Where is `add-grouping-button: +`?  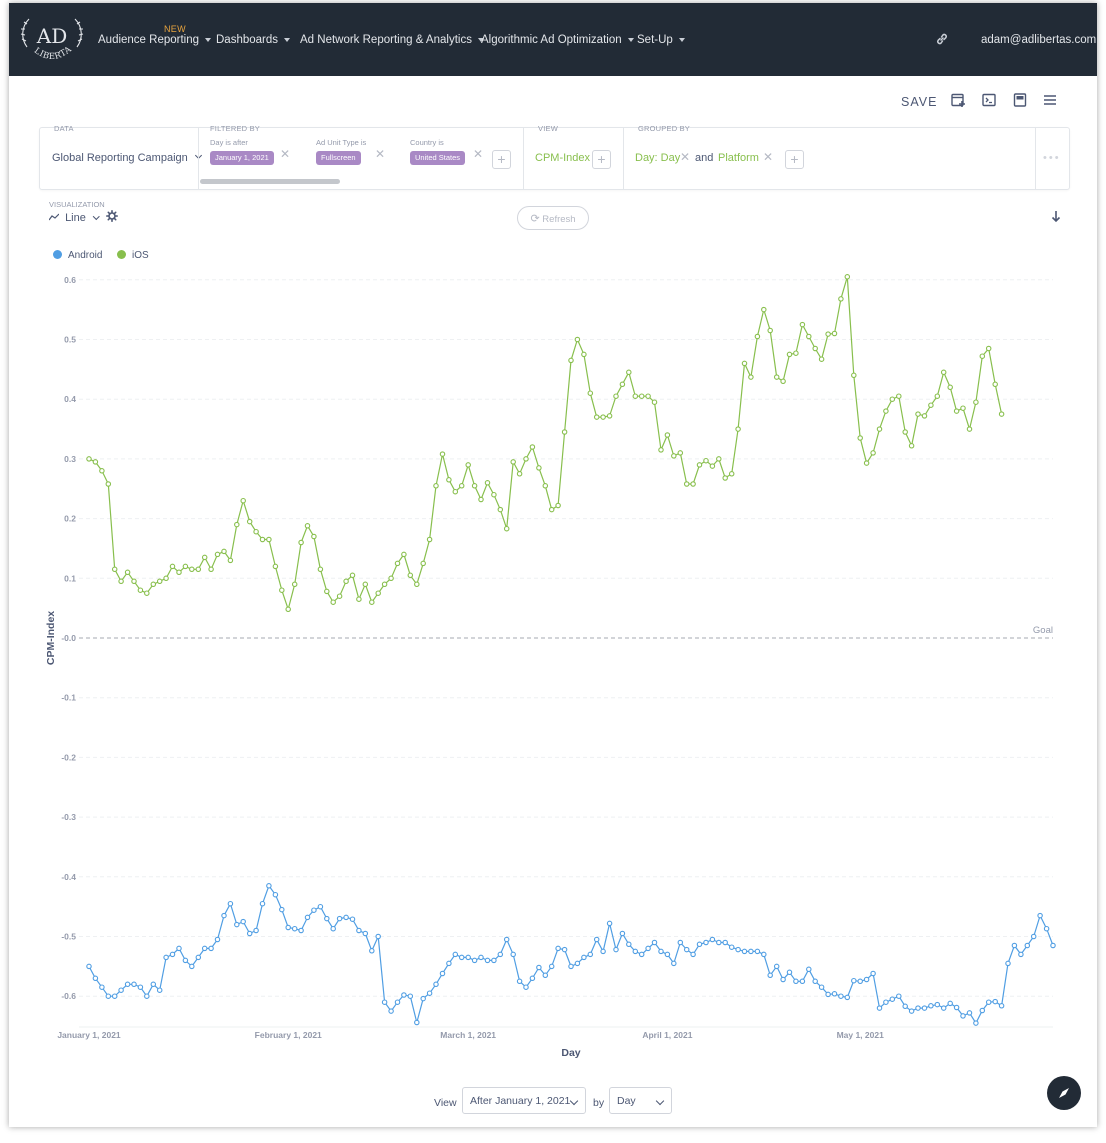
add-grouping-button: + is located at coordinates (794, 159).